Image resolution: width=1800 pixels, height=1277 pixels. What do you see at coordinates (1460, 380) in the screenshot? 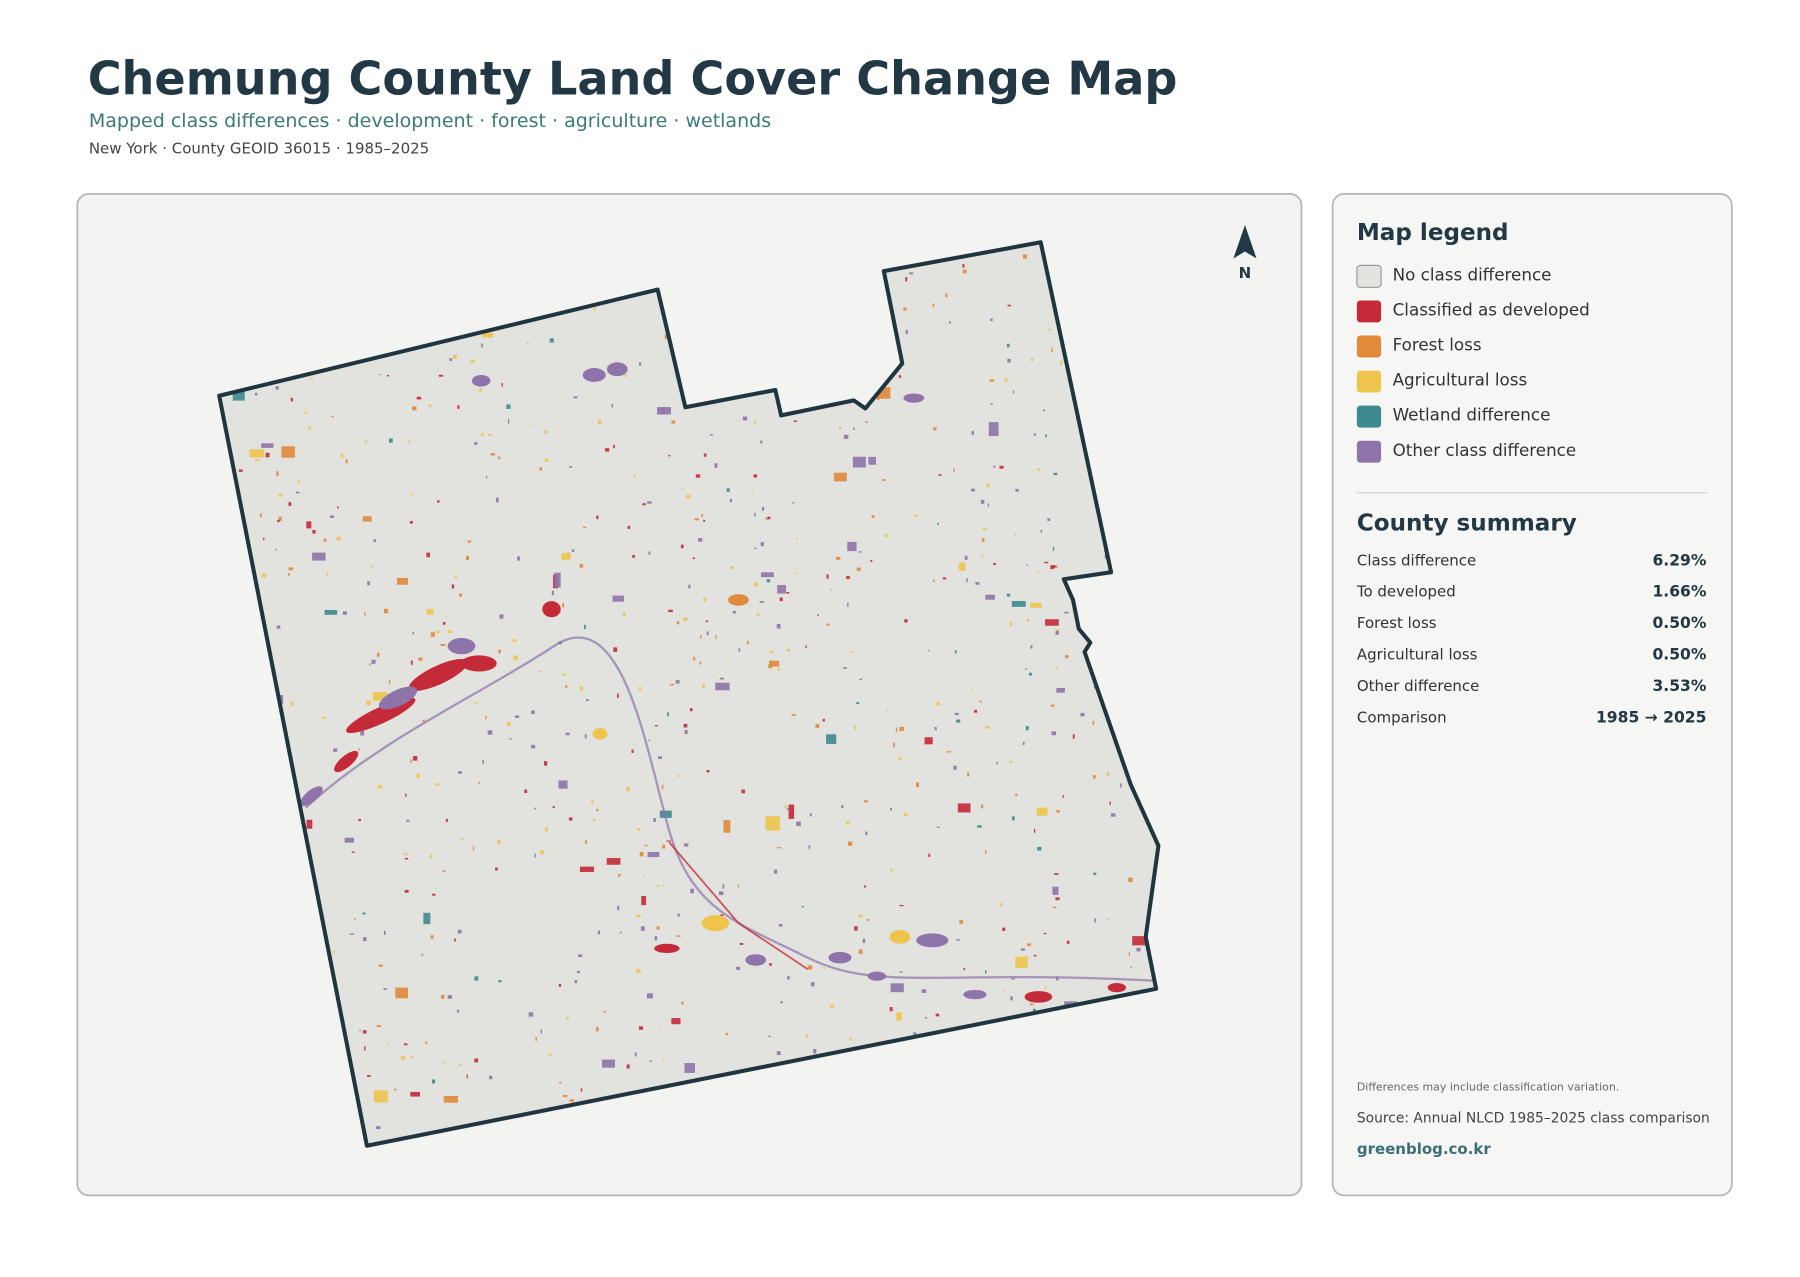
I see `legend-label: Agricultural loss` at bounding box center [1460, 380].